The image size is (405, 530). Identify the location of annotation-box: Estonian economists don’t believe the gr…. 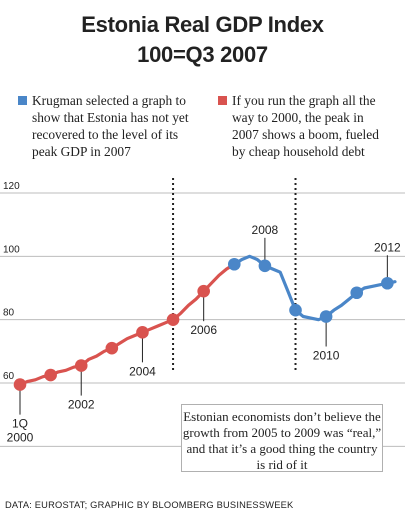
(282, 438).